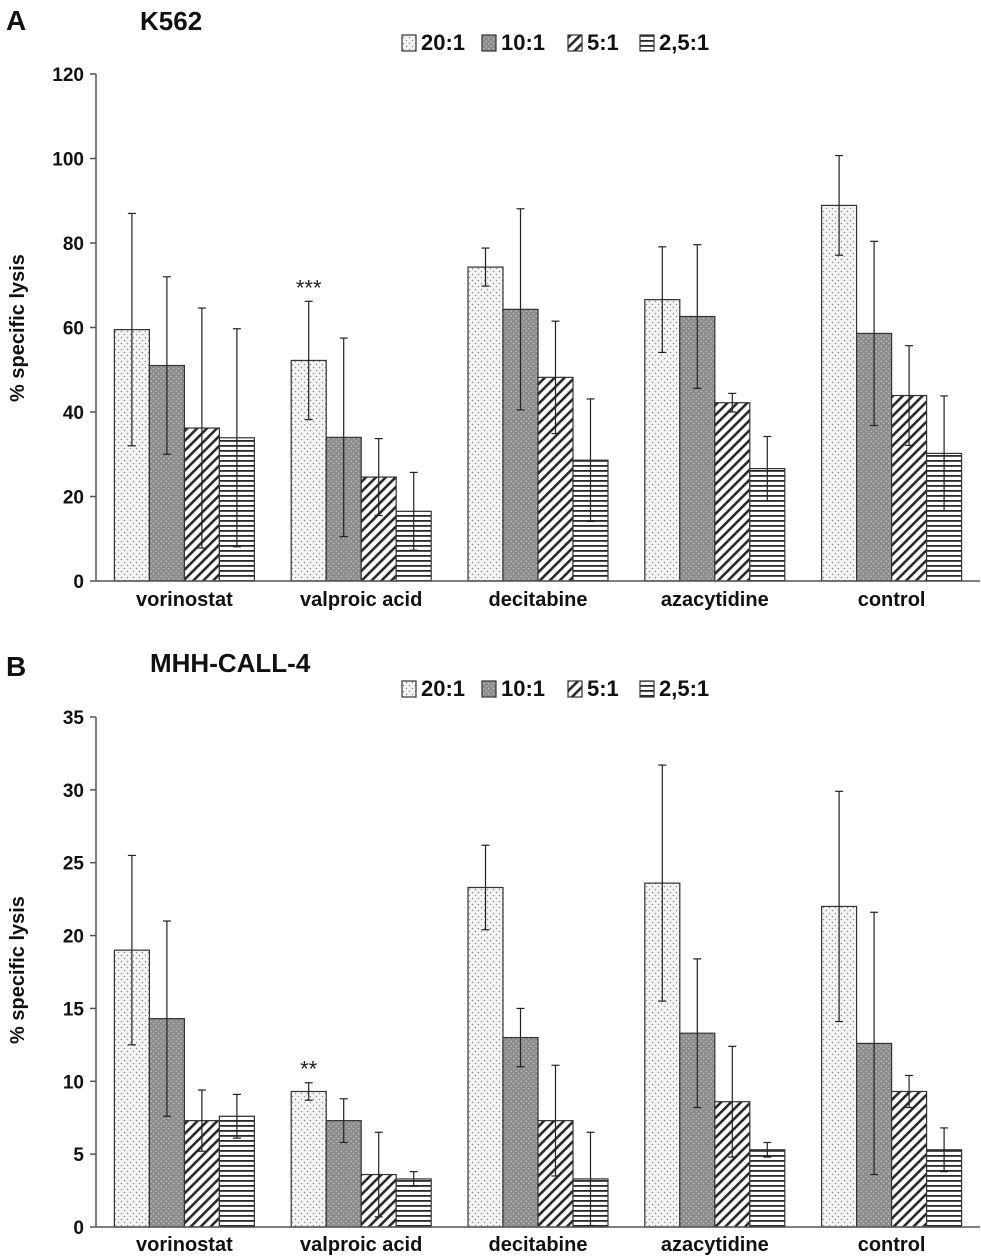  I want to click on significance-marker: ***, so click(309, 287).